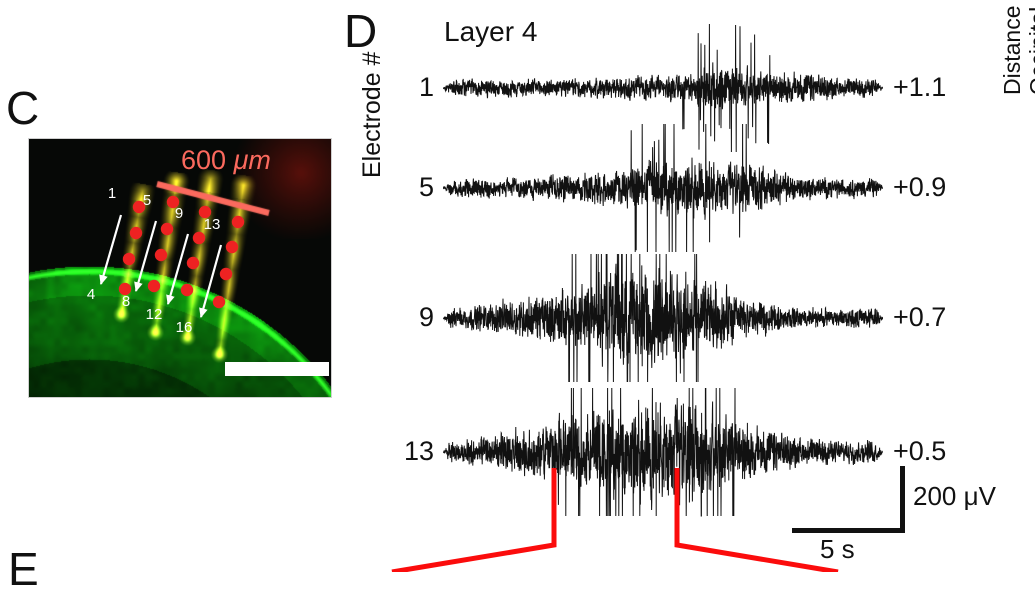 The width and height of the screenshot is (1035, 595). What do you see at coordinates (91, 294) in the screenshot?
I see `electrode-index-label: 4` at bounding box center [91, 294].